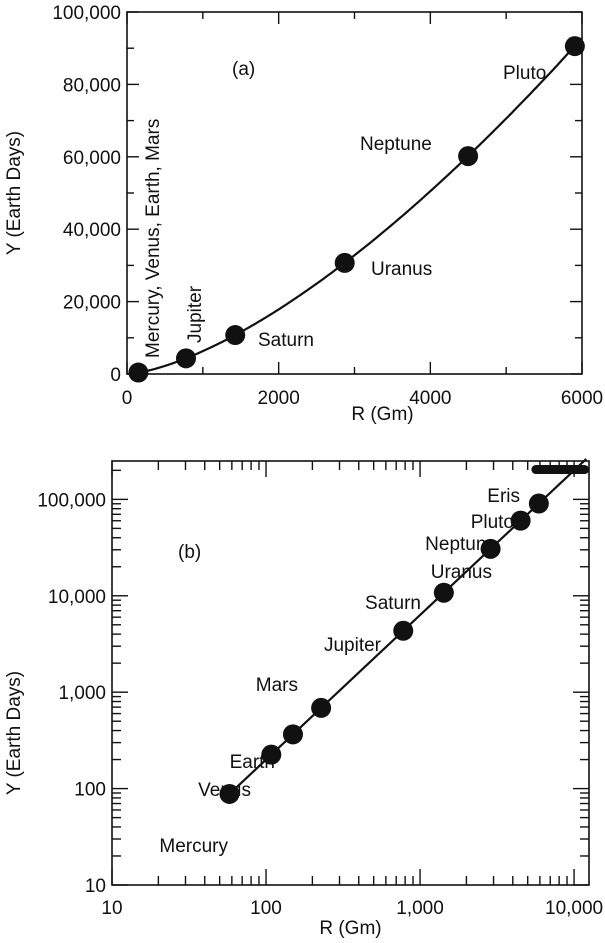 This screenshot has height=943, width=605. I want to click on panel-b-x-tick-label: 10, so click(111, 908).